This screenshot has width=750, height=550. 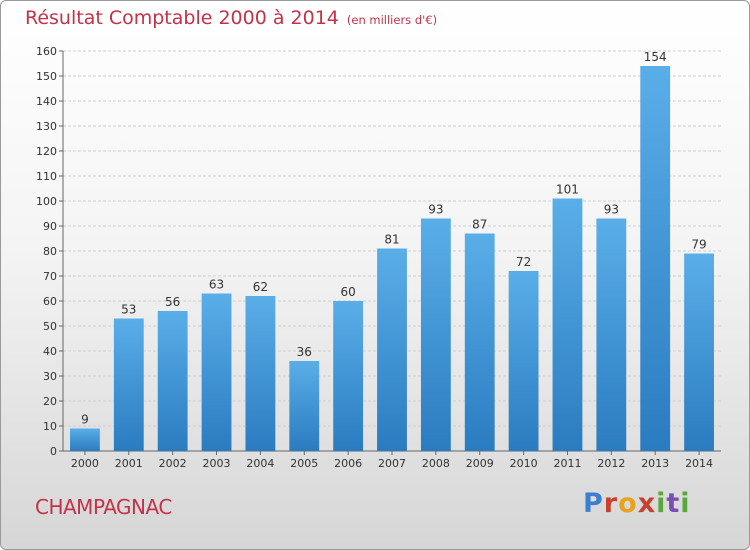 I want to click on bar-2004, so click(x=260, y=373).